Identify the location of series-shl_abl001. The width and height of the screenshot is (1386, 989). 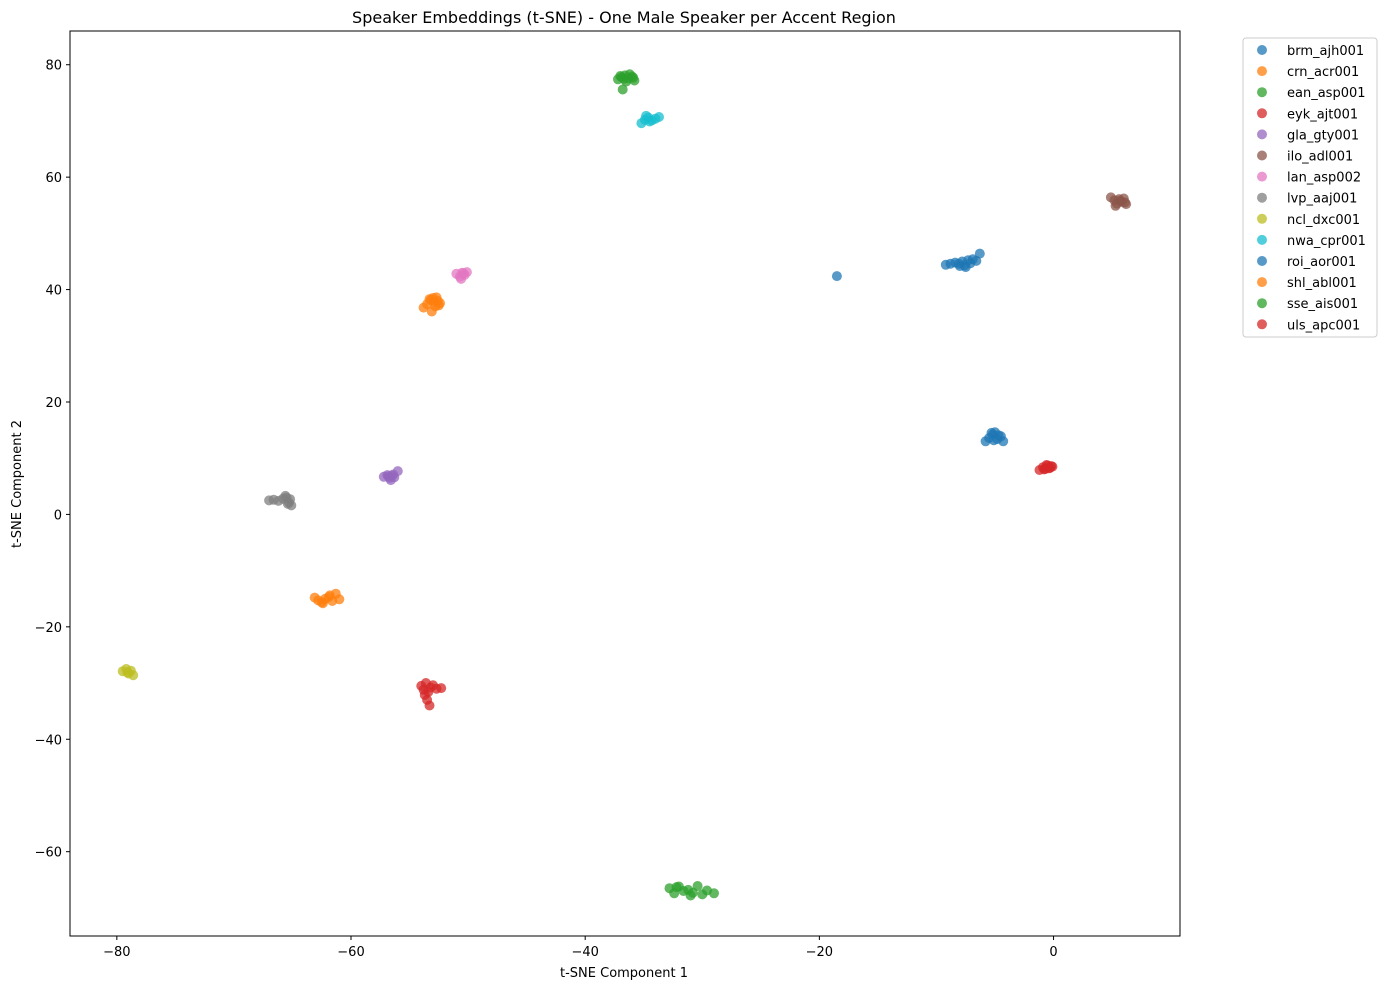
(327, 598).